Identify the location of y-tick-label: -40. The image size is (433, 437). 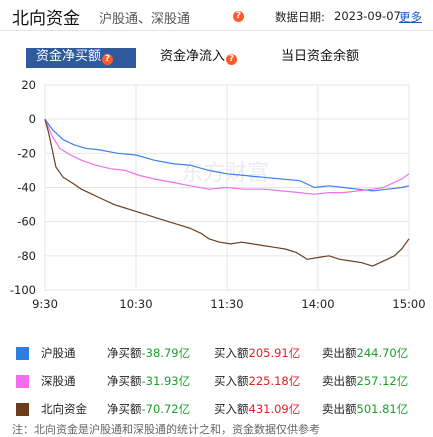
(26, 188).